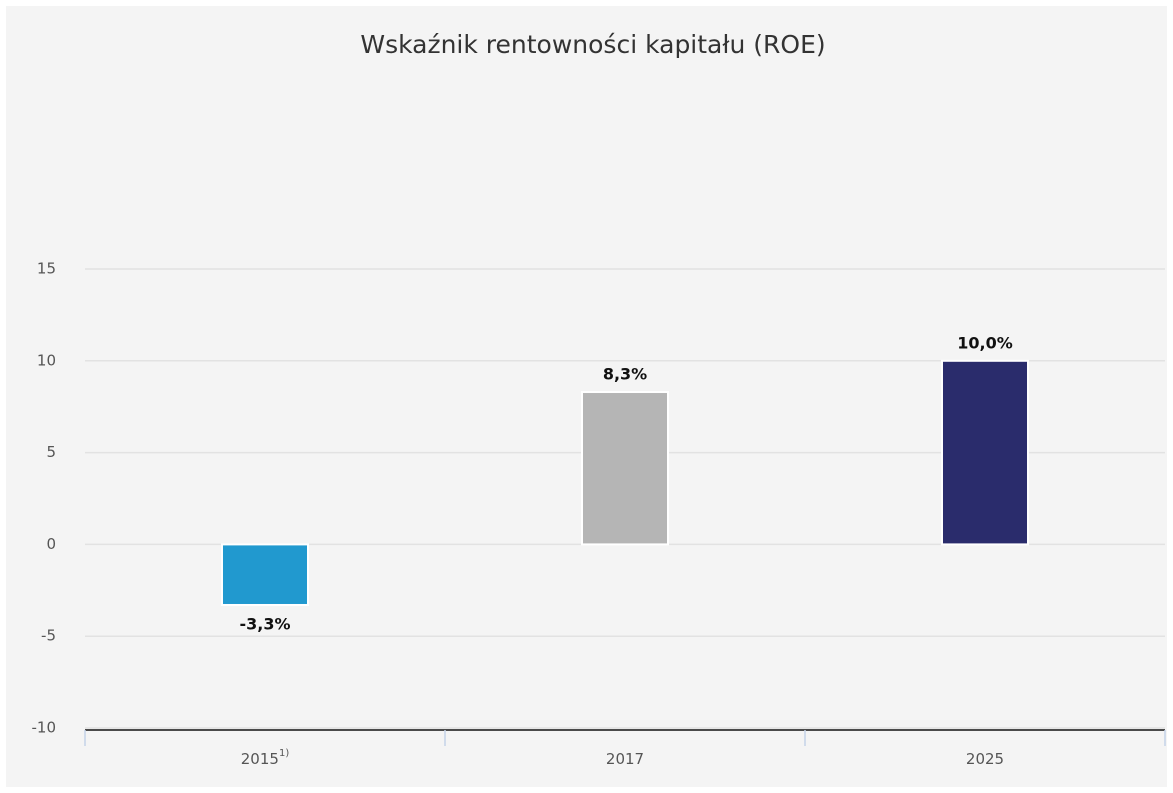  What do you see at coordinates (48, 636) in the screenshot?
I see `y-tick-label: -5` at bounding box center [48, 636].